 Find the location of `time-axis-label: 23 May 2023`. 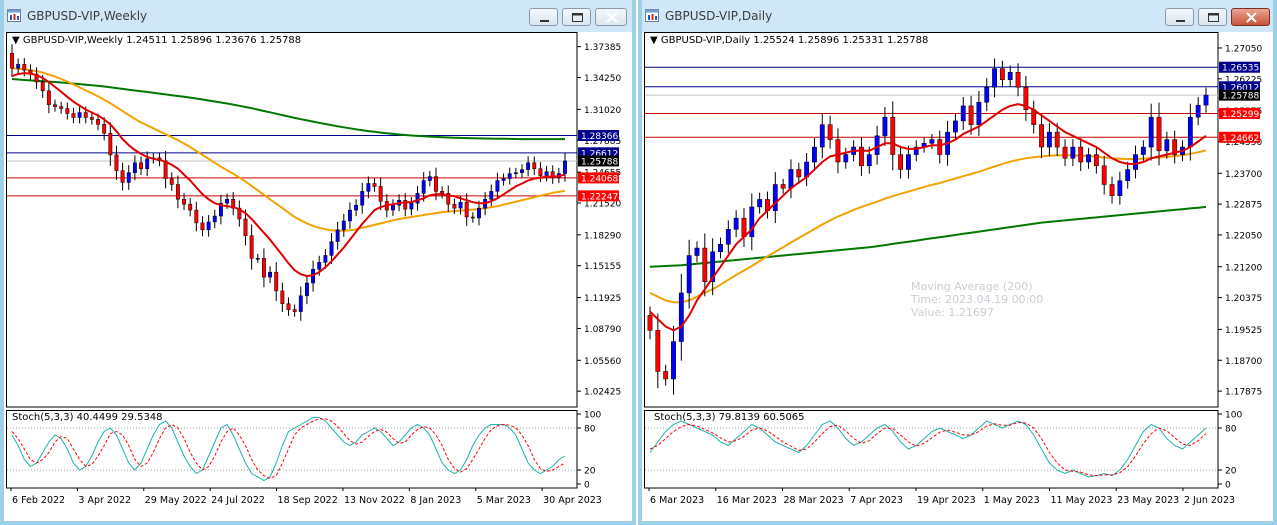

time-axis-label: 23 May 2023 is located at coordinates (1148, 500).